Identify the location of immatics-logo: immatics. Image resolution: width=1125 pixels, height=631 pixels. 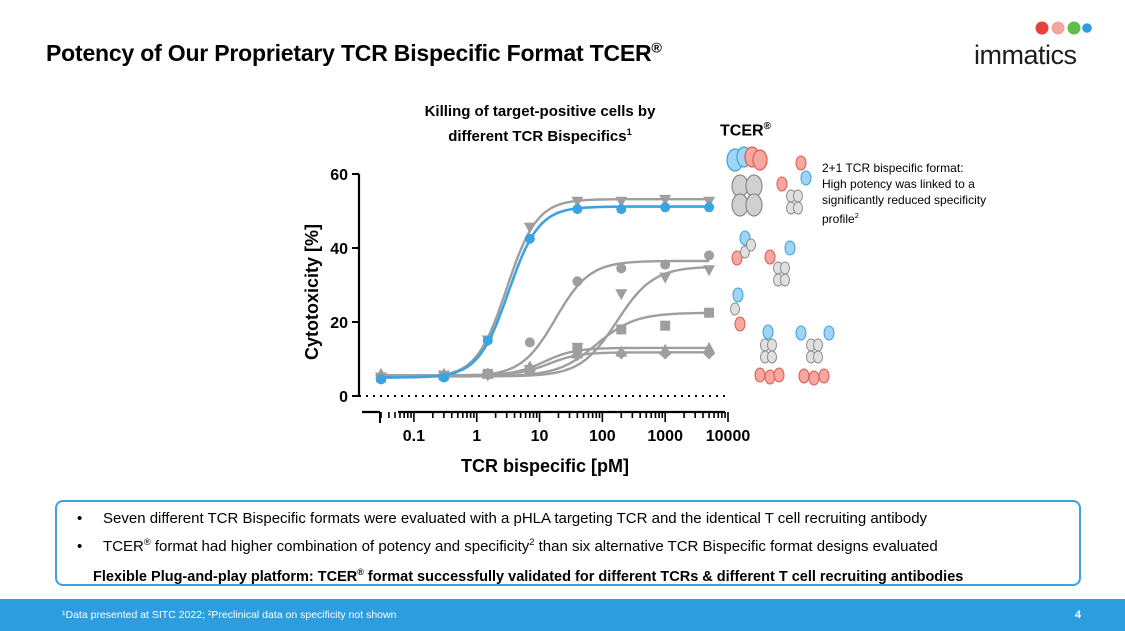
(1032, 44).